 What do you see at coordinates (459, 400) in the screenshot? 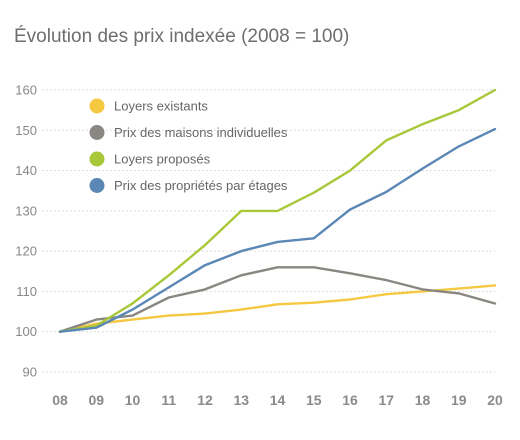
I see `x-tick-label: 19` at bounding box center [459, 400].